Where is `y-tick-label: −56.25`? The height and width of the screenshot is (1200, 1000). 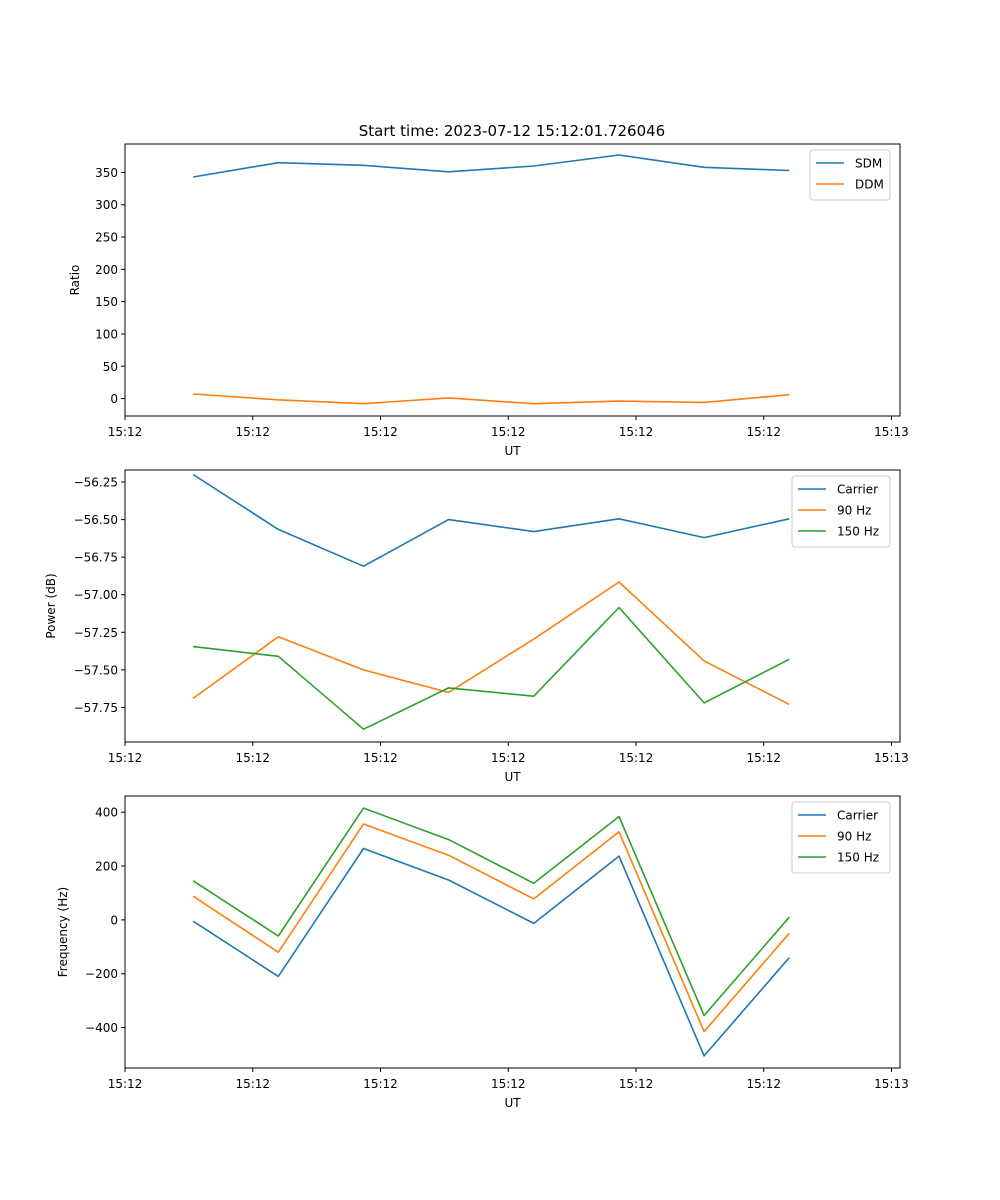 y-tick-label: −56.25 is located at coordinates (96, 483).